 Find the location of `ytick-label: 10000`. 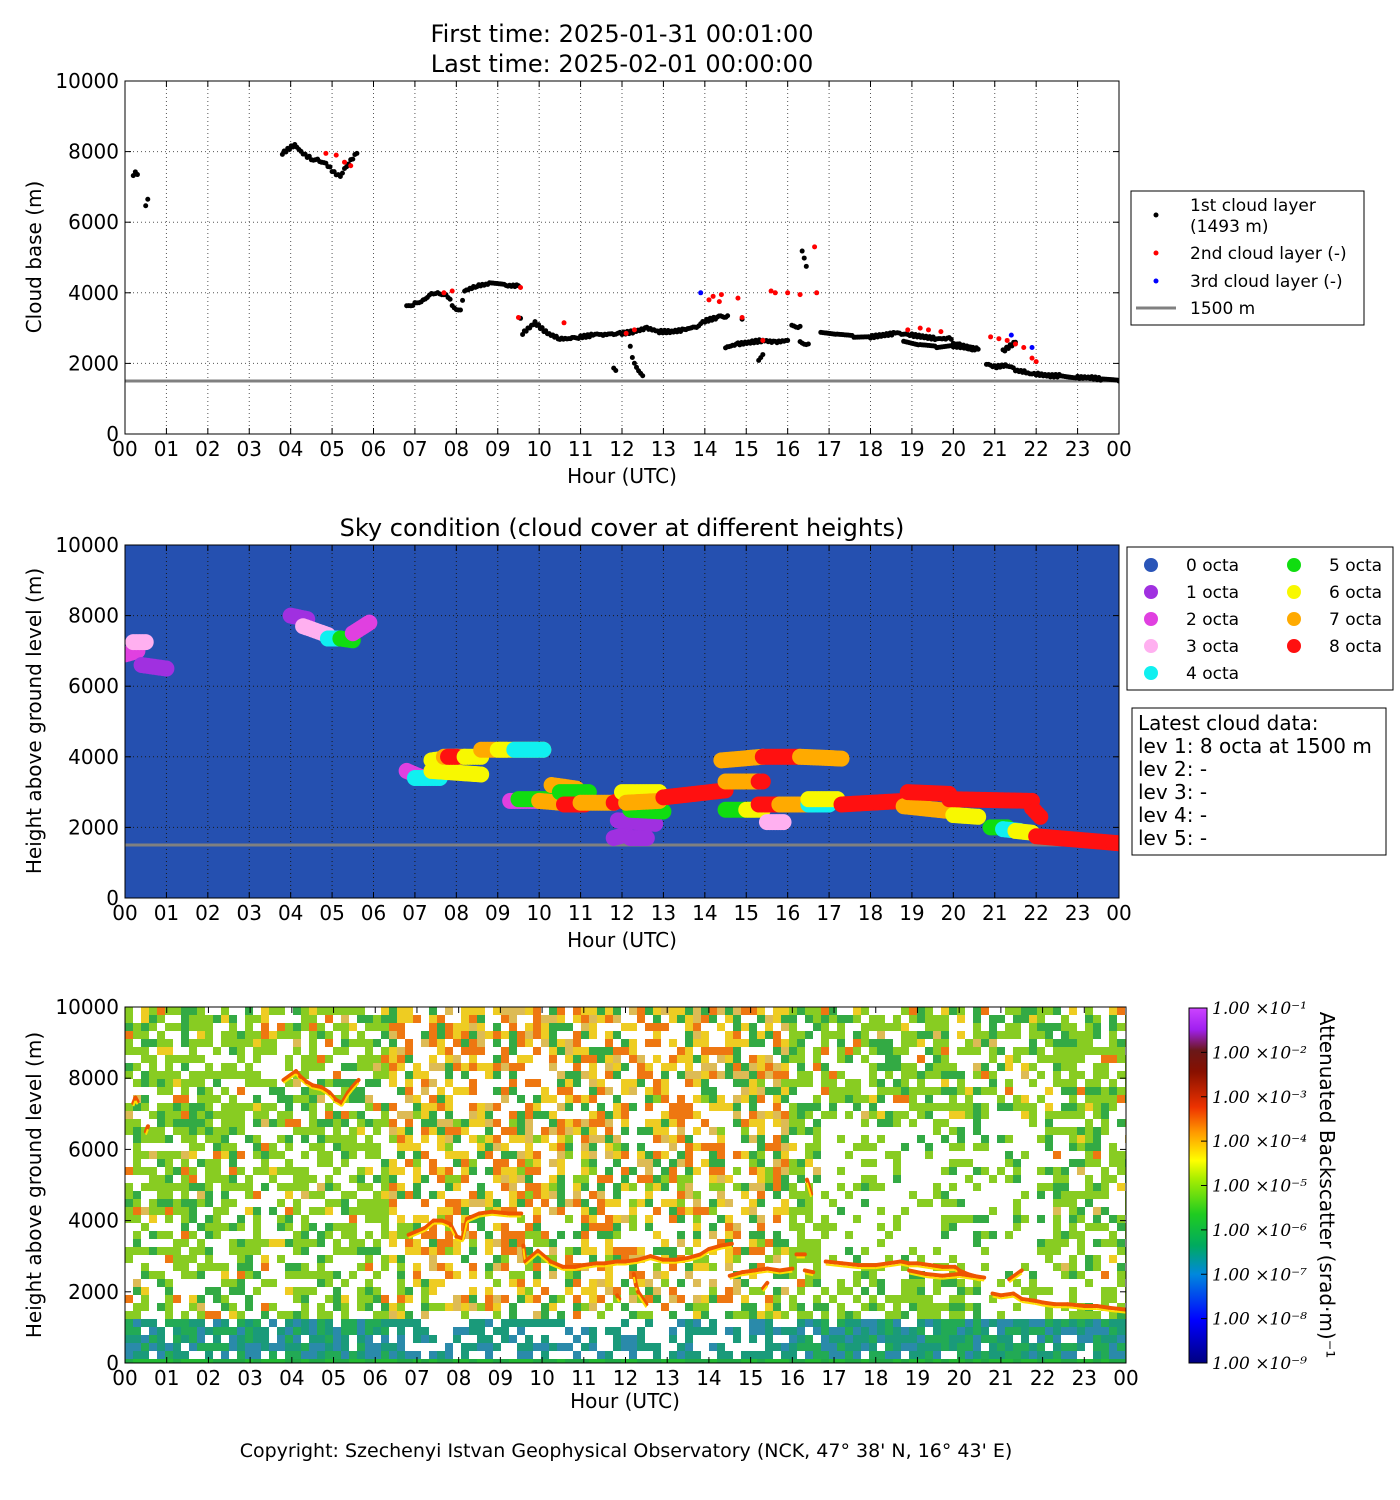

ytick-label: 10000 is located at coordinates (87, 545).